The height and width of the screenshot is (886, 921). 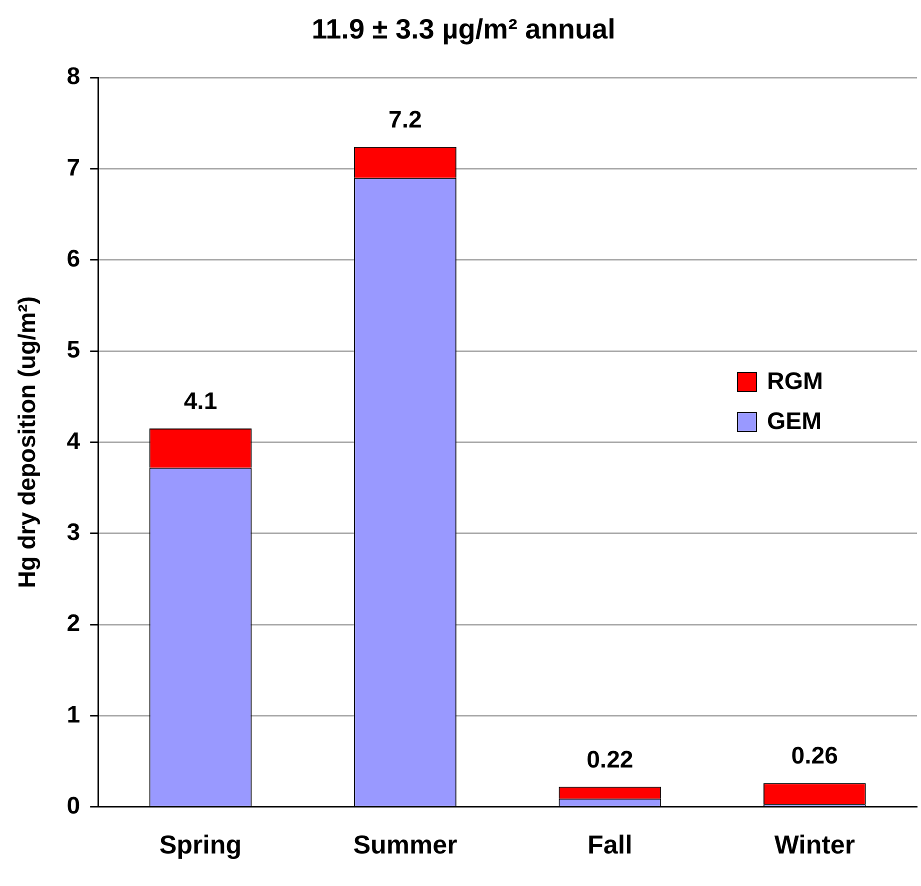 I want to click on x-tick-label: Winter, so click(x=814, y=845).